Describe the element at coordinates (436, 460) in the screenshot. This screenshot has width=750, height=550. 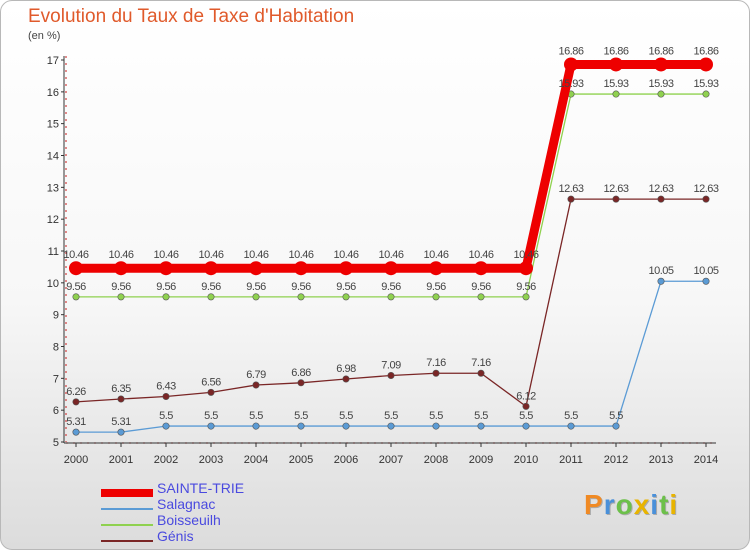
I see `x-tick-label: 2008` at that location.